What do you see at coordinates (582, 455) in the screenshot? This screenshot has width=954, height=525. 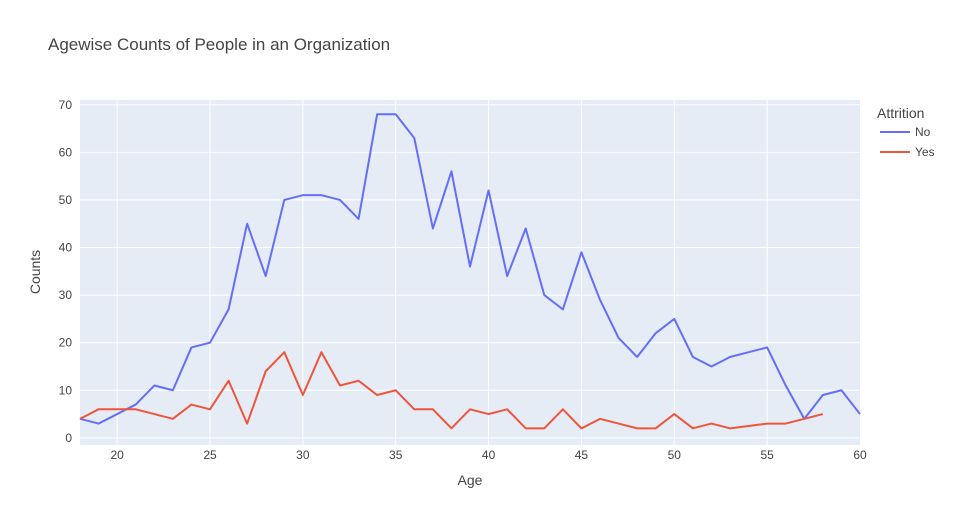 I see `x-tick-label: 45` at bounding box center [582, 455].